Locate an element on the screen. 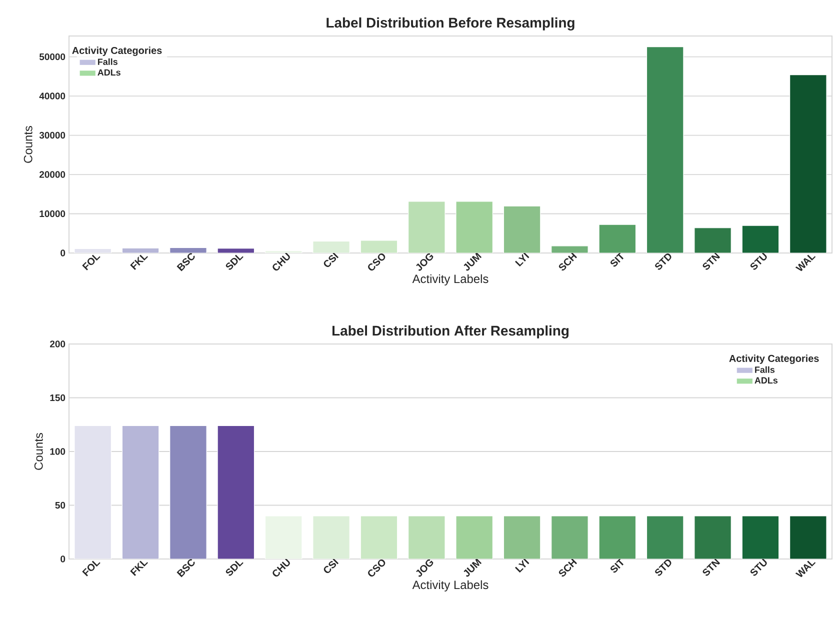 The height and width of the screenshot is (623, 838). y-tick-label: 30000 is located at coordinates (52, 135).